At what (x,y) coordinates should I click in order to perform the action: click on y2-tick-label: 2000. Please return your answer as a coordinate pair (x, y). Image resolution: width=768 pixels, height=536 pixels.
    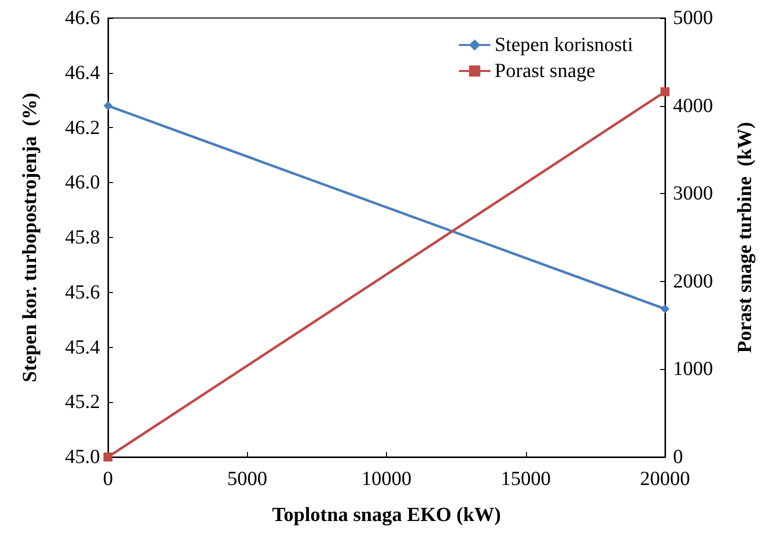
    Looking at the image, I should click on (693, 281).